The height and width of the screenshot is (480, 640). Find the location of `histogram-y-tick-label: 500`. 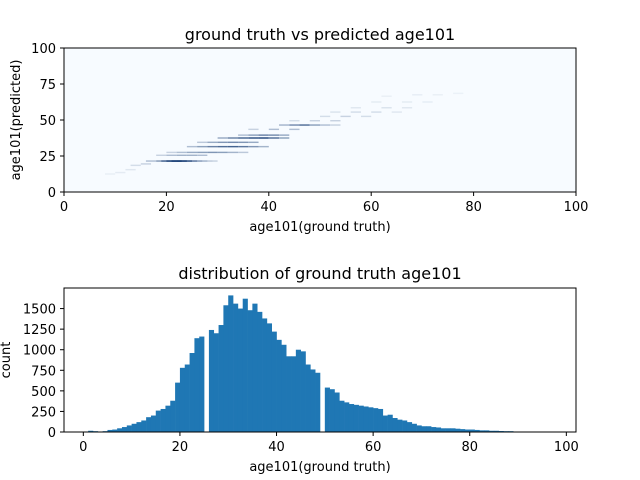

histogram-y-tick-label: 500 is located at coordinates (43, 392).